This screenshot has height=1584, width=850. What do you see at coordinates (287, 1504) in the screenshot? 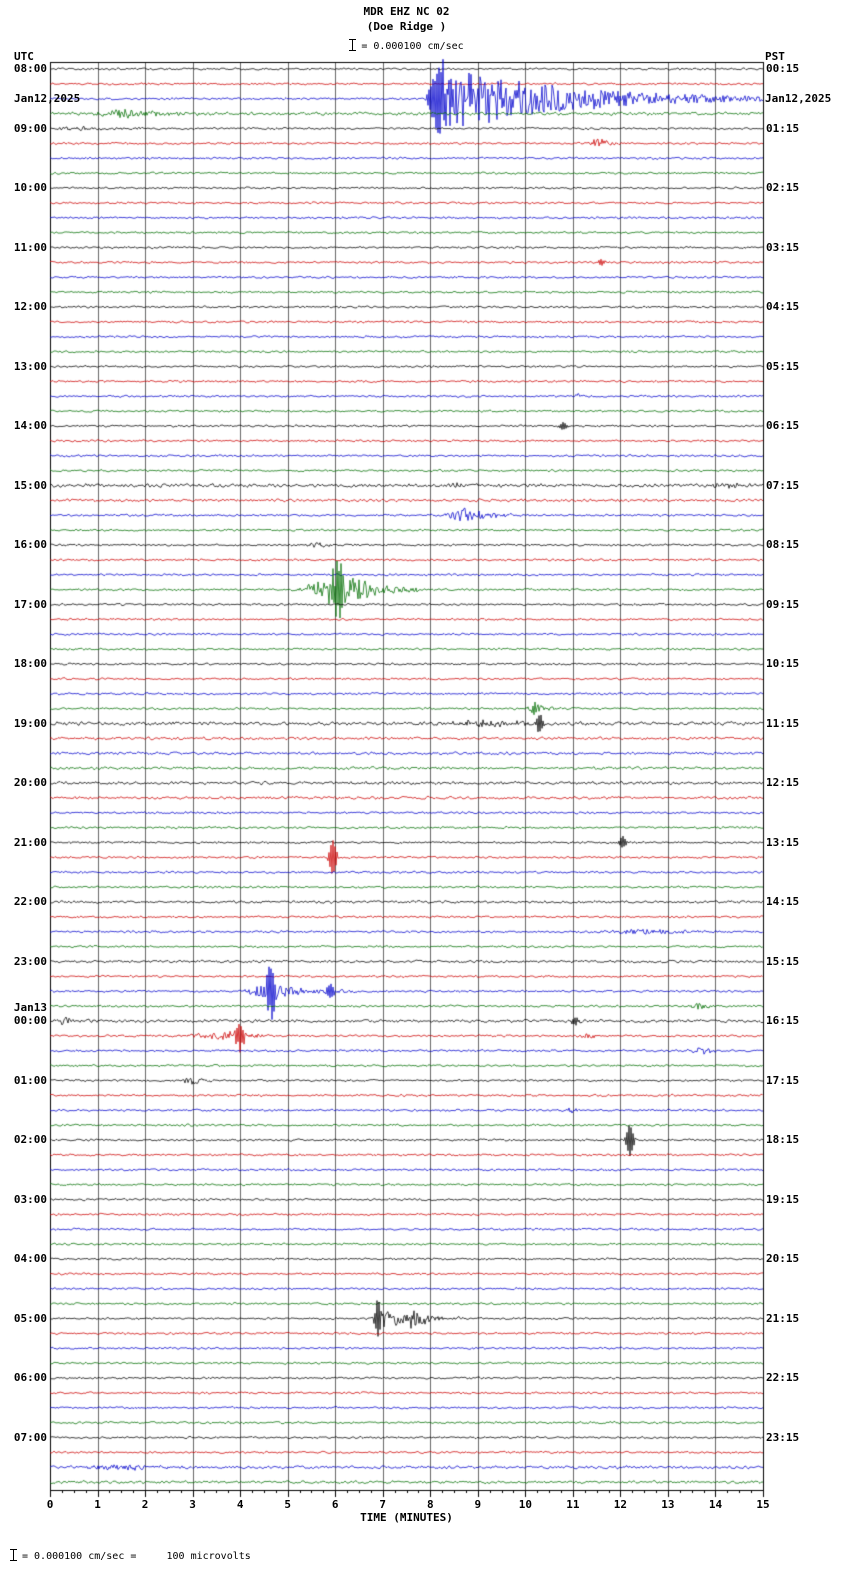
I see `x-tick-label: 5` at bounding box center [287, 1504].